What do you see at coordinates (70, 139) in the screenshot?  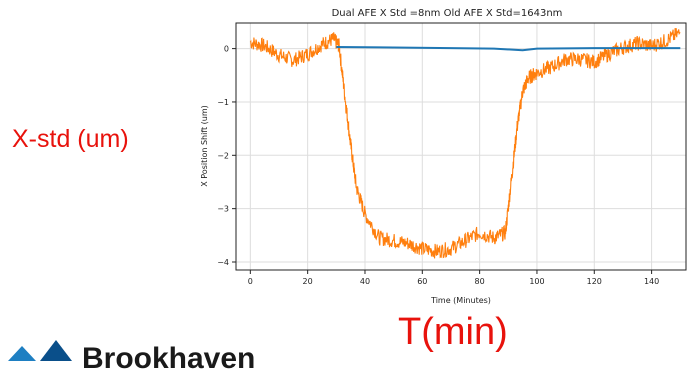 I see `y-annotation: X-std (um)` at bounding box center [70, 139].